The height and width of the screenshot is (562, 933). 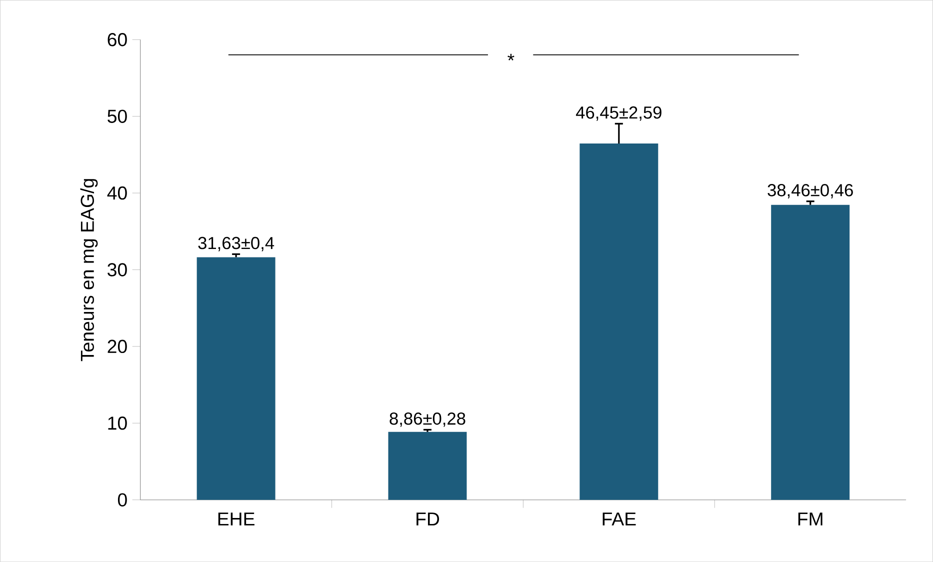 I want to click on y-tick-label: 40, so click(x=117, y=193).